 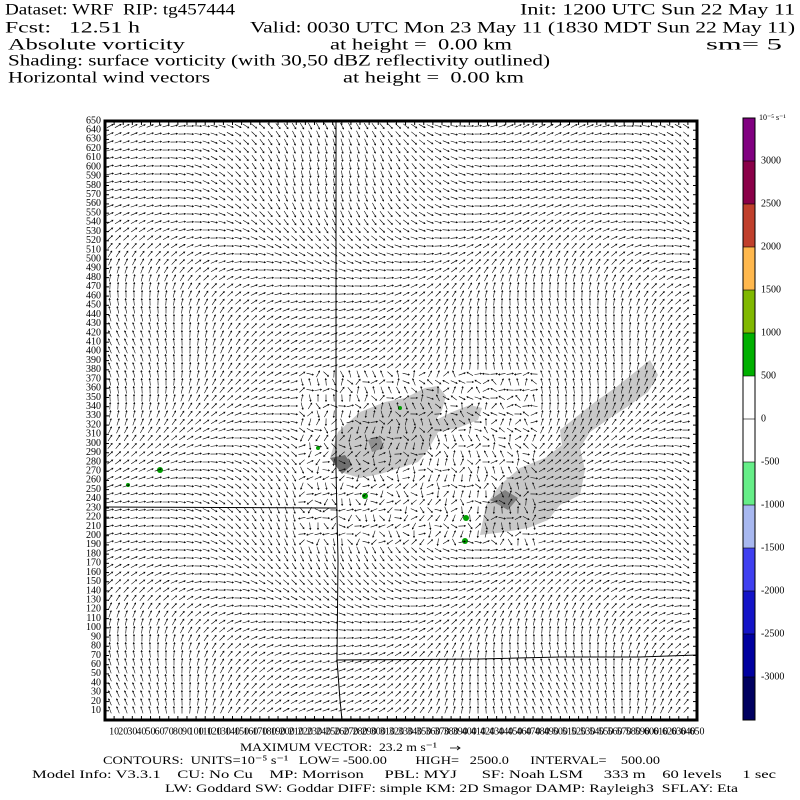 I want to click on x-tick-label: 200, so click(x=287, y=731).